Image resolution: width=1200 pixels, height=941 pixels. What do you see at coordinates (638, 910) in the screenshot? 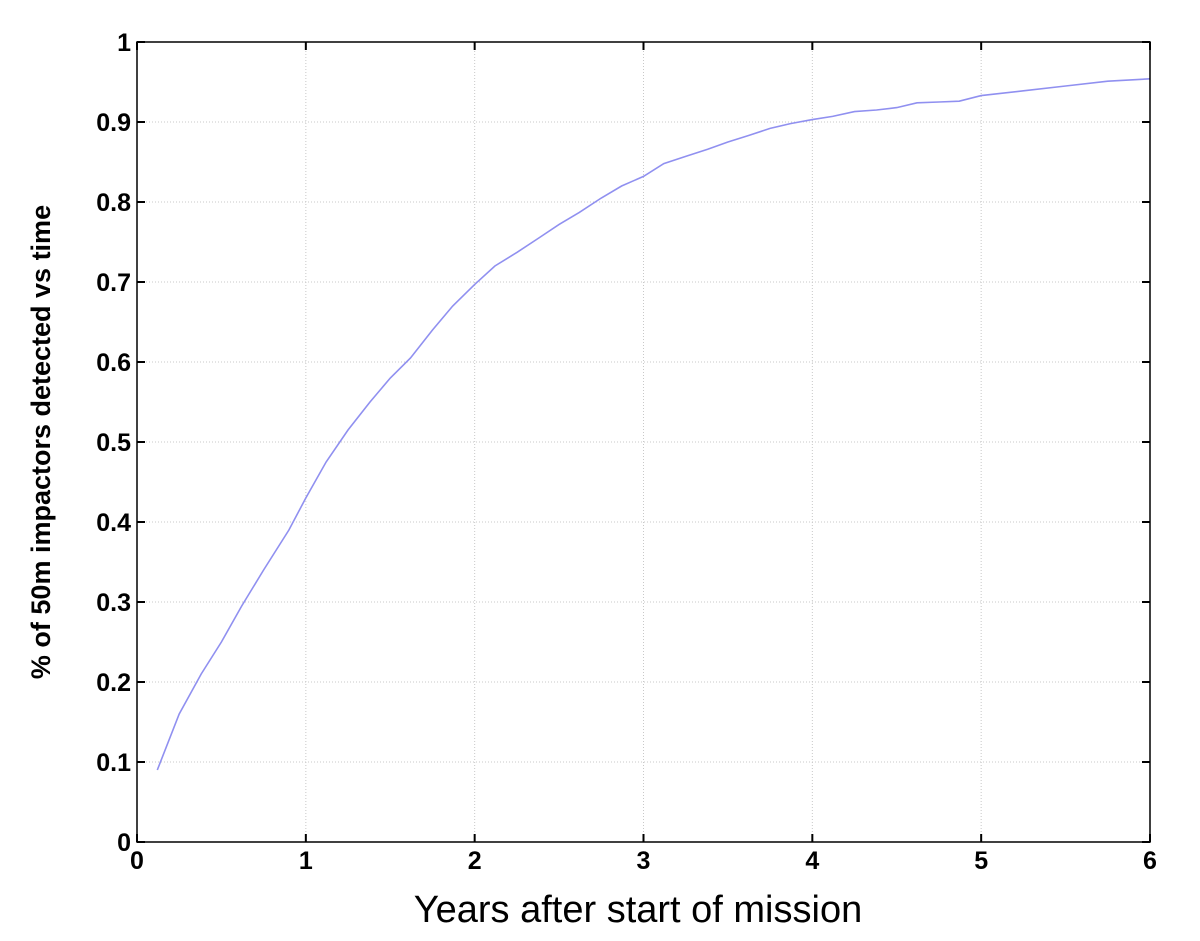
I see `x-axis-label: Years after start of mission` at bounding box center [638, 910].